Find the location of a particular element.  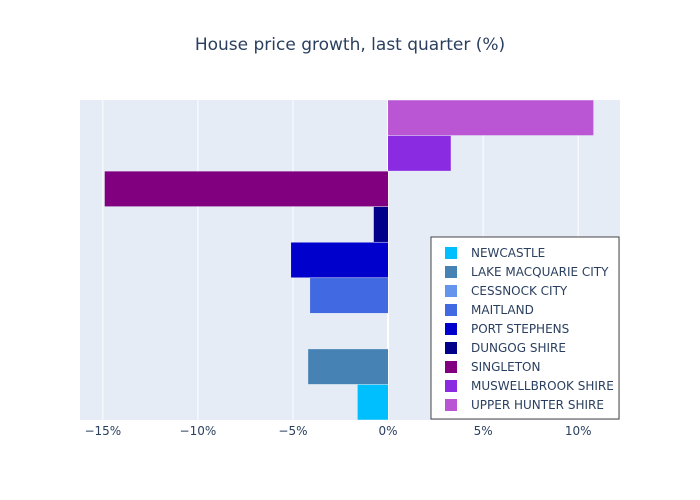

x-tick-label: 5% is located at coordinates (483, 431).